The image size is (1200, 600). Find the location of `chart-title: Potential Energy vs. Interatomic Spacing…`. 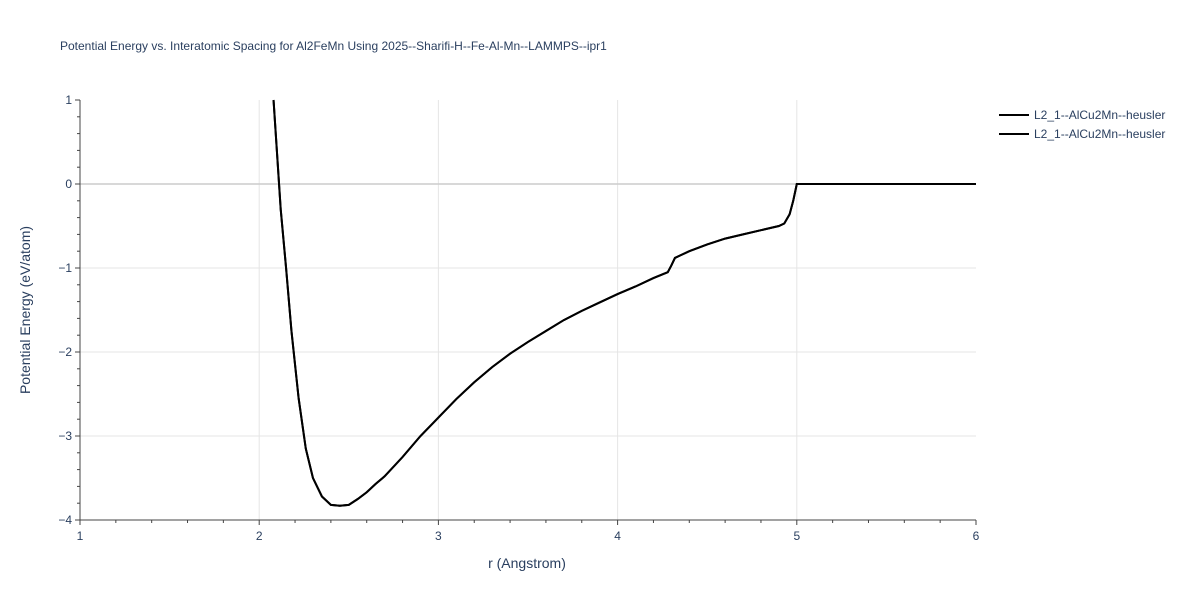

chart-title: Potential Energy vs. Interatomic Spacing… is located at coordinates (333, 46).